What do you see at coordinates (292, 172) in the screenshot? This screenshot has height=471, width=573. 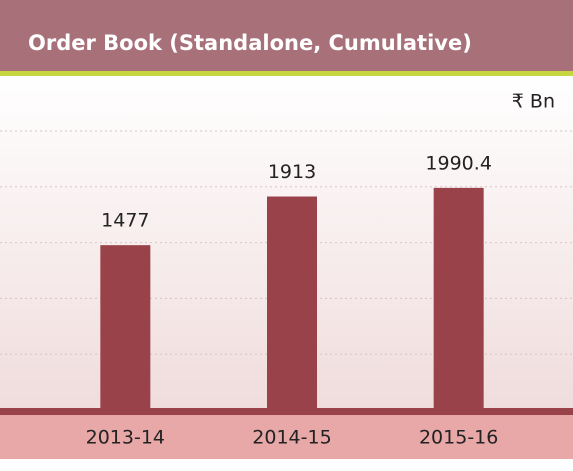 I see `data-label: 1913` at bounding box center [292, 172].